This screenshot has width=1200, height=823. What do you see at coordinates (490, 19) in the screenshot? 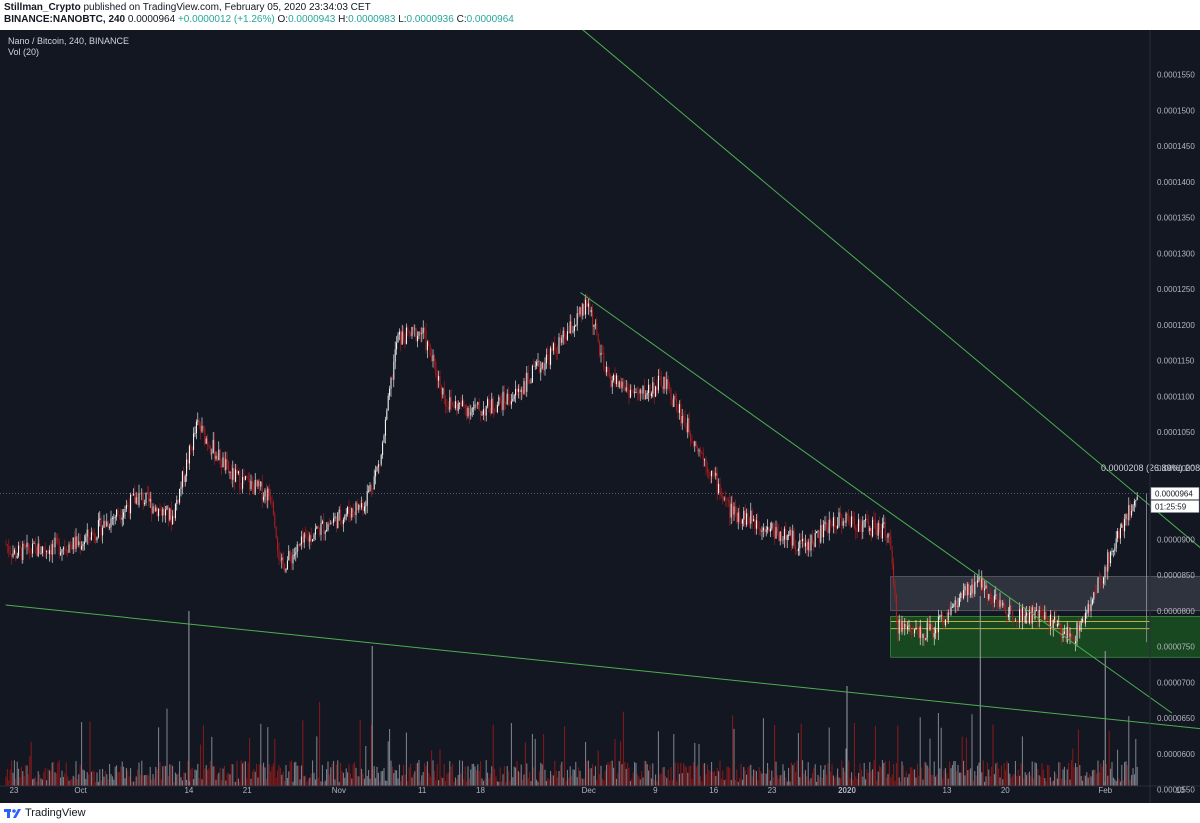
I see `close-value: 0.0000964` at bounding box center [490, 19].